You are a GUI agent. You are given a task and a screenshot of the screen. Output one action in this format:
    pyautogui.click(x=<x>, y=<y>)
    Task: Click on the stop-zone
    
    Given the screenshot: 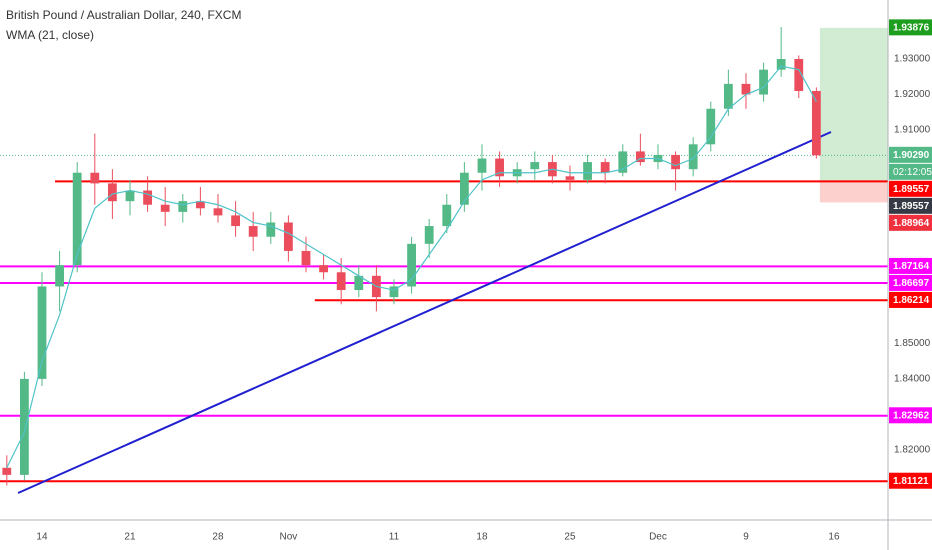 What is the action you would take?
    pyautogui.click(x=853, y=192)
    